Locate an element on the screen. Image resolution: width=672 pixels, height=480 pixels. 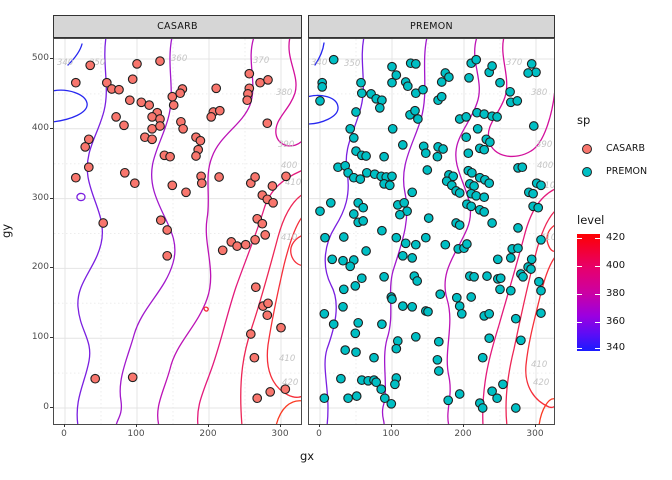
legend-key-circle-casarb is located at coordinates (587, 149).